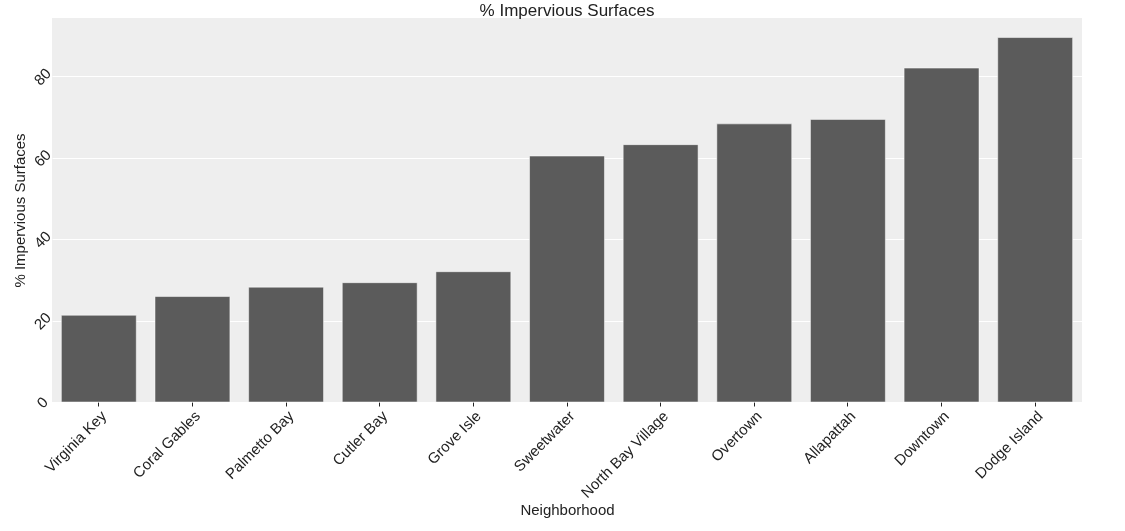 The height and width of the screenshot is (531, 1125). What do you see at coordinates (42, 76) in the screenshot?
I see `y-tick-label: 80` at bounding box center [42, 76].